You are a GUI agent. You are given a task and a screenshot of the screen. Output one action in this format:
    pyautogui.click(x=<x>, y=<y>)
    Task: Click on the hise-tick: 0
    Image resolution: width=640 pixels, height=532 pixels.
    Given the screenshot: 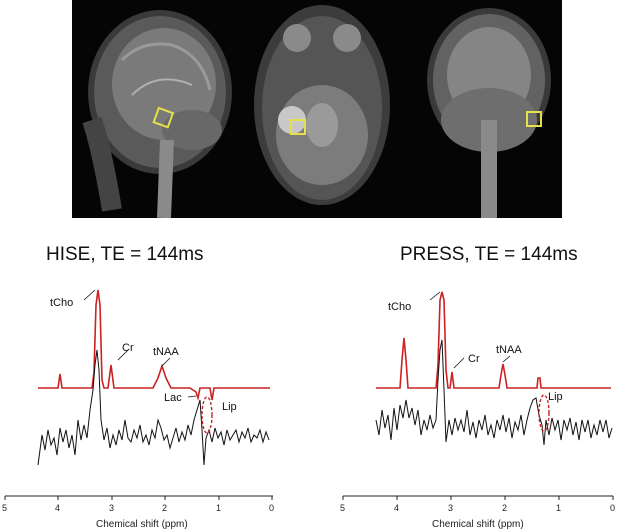 What is the action you would take?
    pyautogui.click(x=271, y=508)
    